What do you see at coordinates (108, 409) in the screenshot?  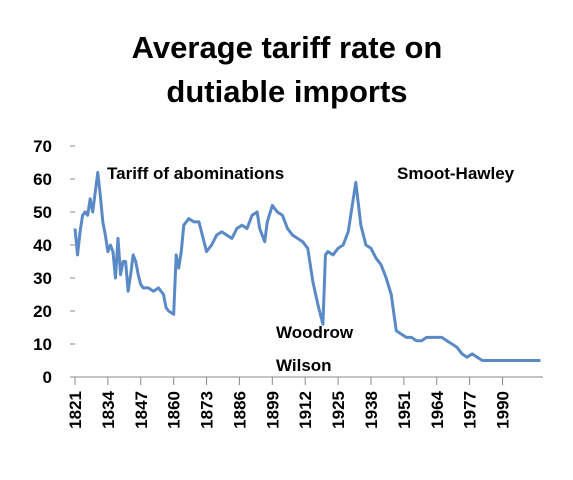 I see `x-tick-label: 1834` at bounding box center [108, 409].